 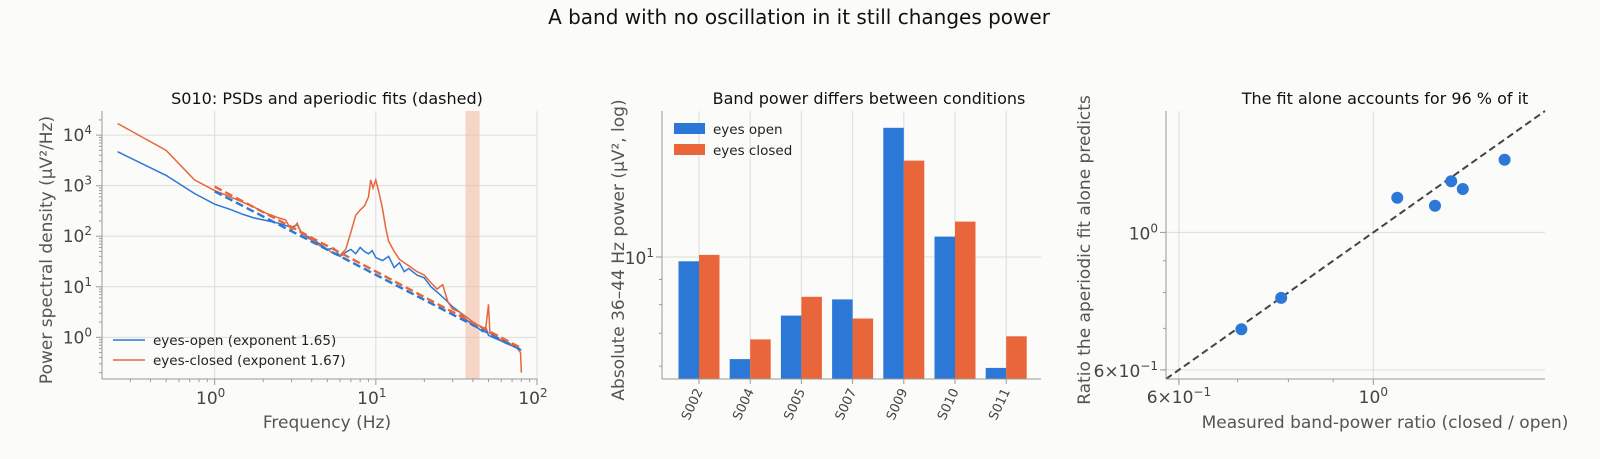 What do you see at coordinates (368, 271) in the screenshot?
I see `aperiodic-fit-line-open` at bounding box center [368, 271].